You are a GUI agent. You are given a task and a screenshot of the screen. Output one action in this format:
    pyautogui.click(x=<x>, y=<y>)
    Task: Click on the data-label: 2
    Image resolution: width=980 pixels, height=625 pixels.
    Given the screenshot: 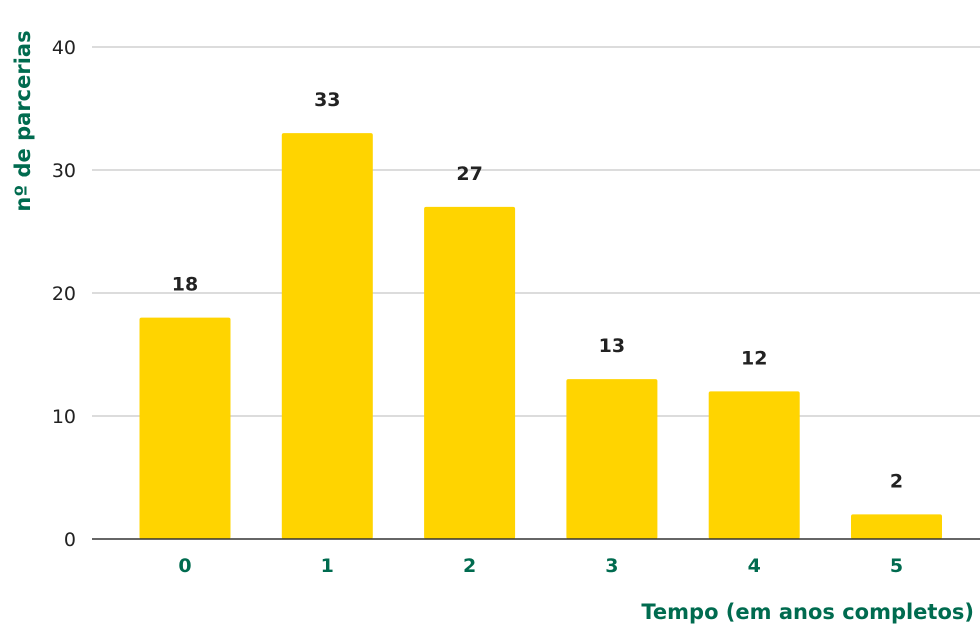 What is the action you would take?
    pyautogui.click(x=896, y=481)
    